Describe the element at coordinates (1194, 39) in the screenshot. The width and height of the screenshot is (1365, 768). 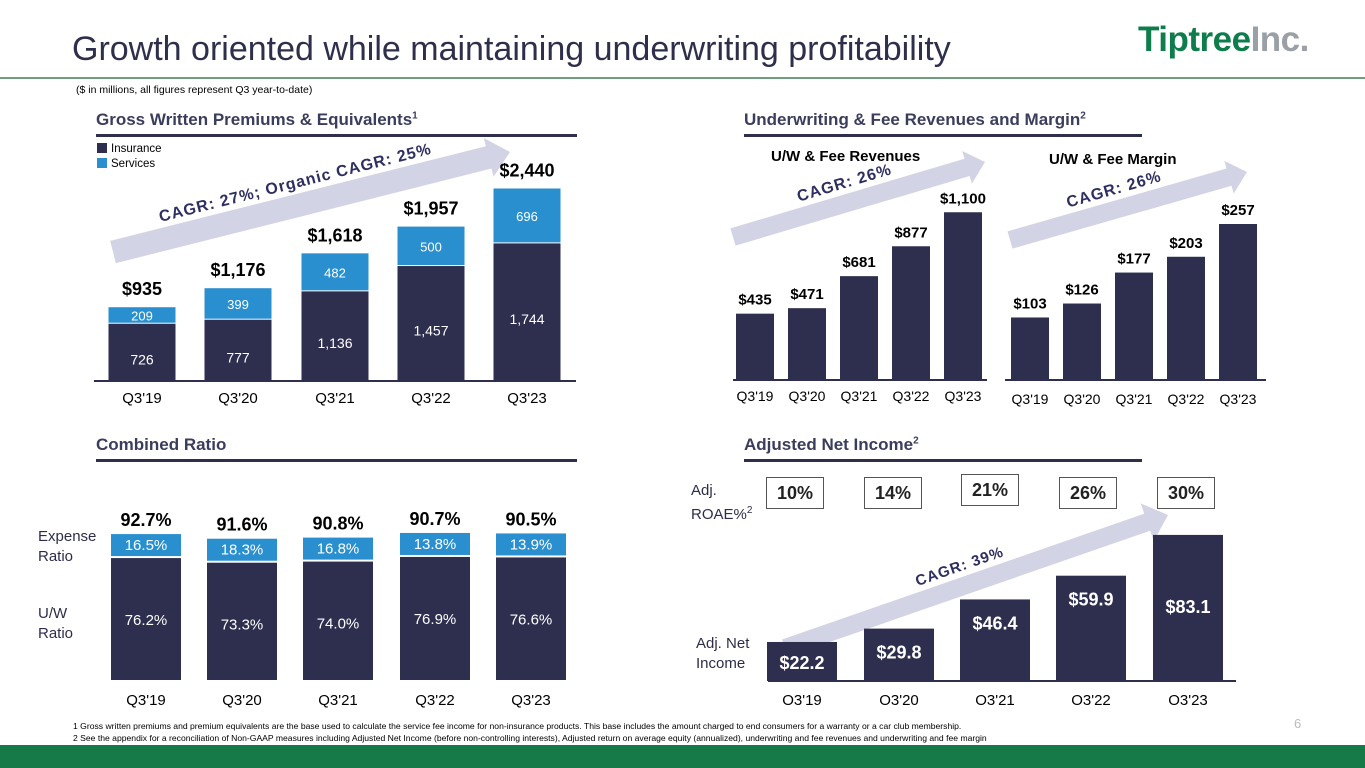
I see `logo-main: Tiptree` at that location.